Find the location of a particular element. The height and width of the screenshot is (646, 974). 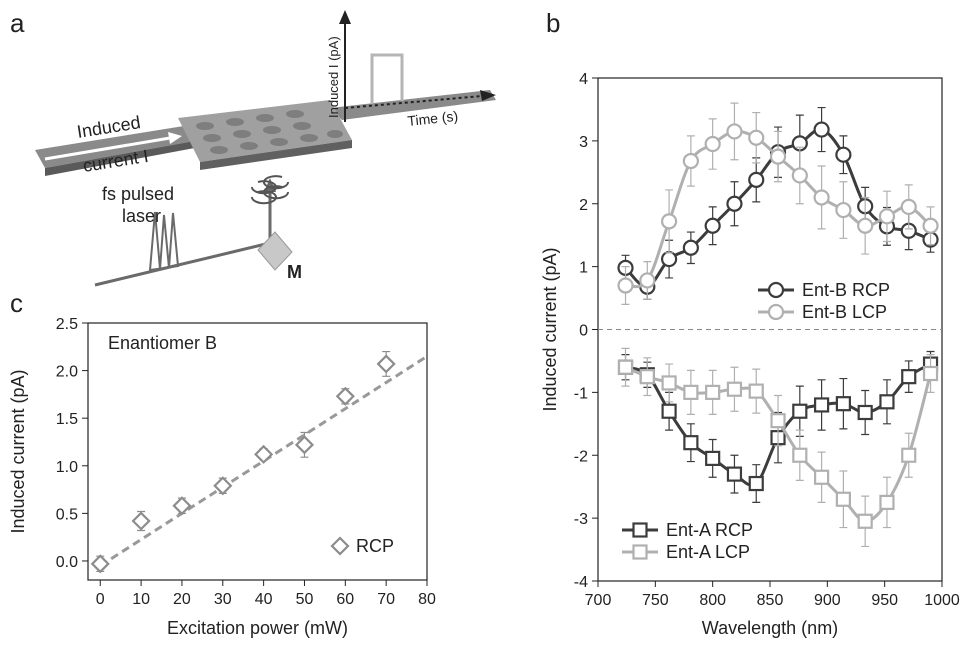

left-strip-side is located at coordinates (122, 158).